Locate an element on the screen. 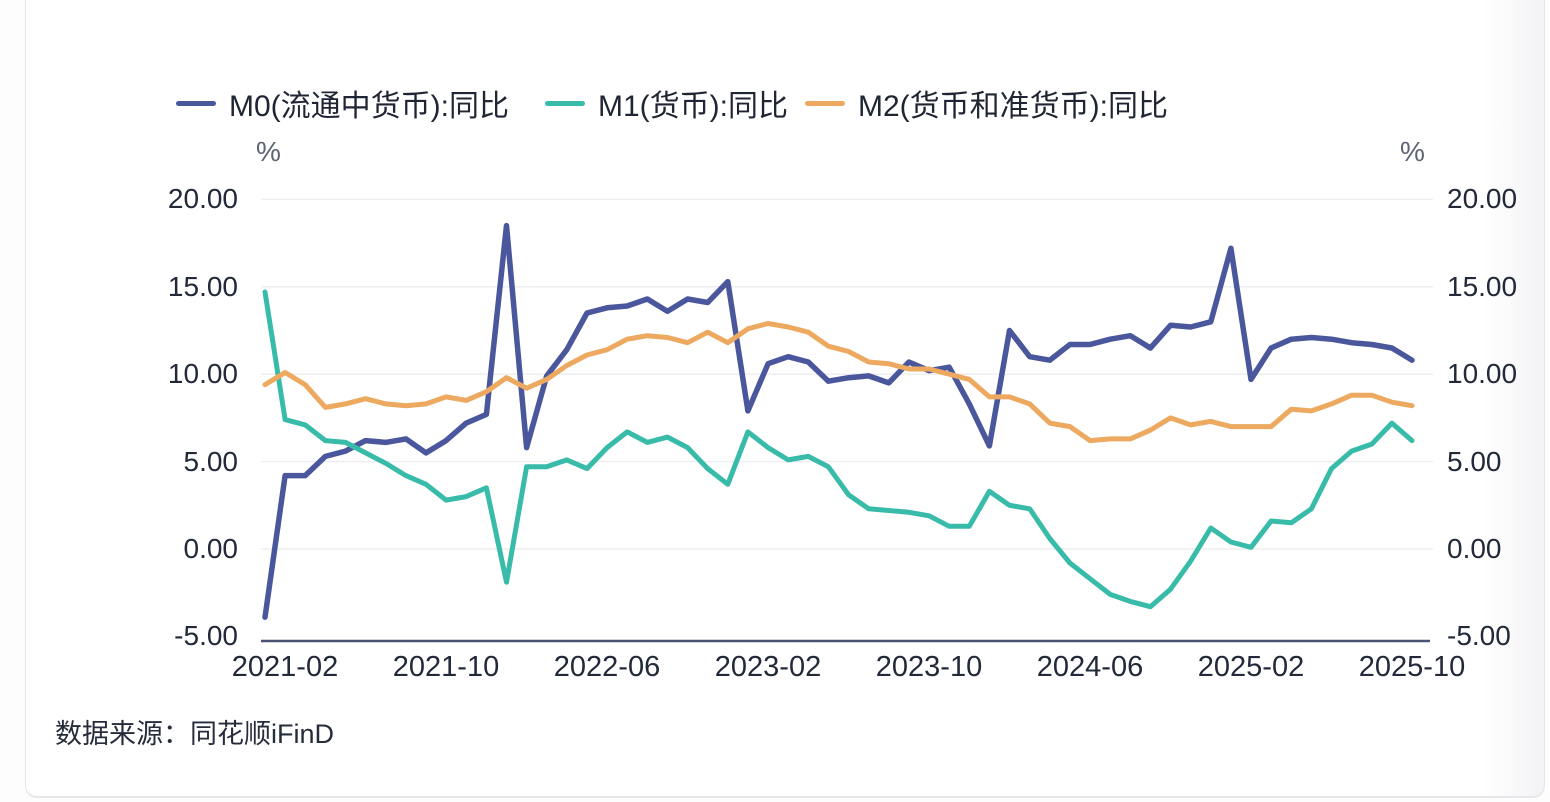 This screenshot has width=1550, height=802. data-source-label: 数据来源：同花顺iFinD is located at coordinates (195, 734).